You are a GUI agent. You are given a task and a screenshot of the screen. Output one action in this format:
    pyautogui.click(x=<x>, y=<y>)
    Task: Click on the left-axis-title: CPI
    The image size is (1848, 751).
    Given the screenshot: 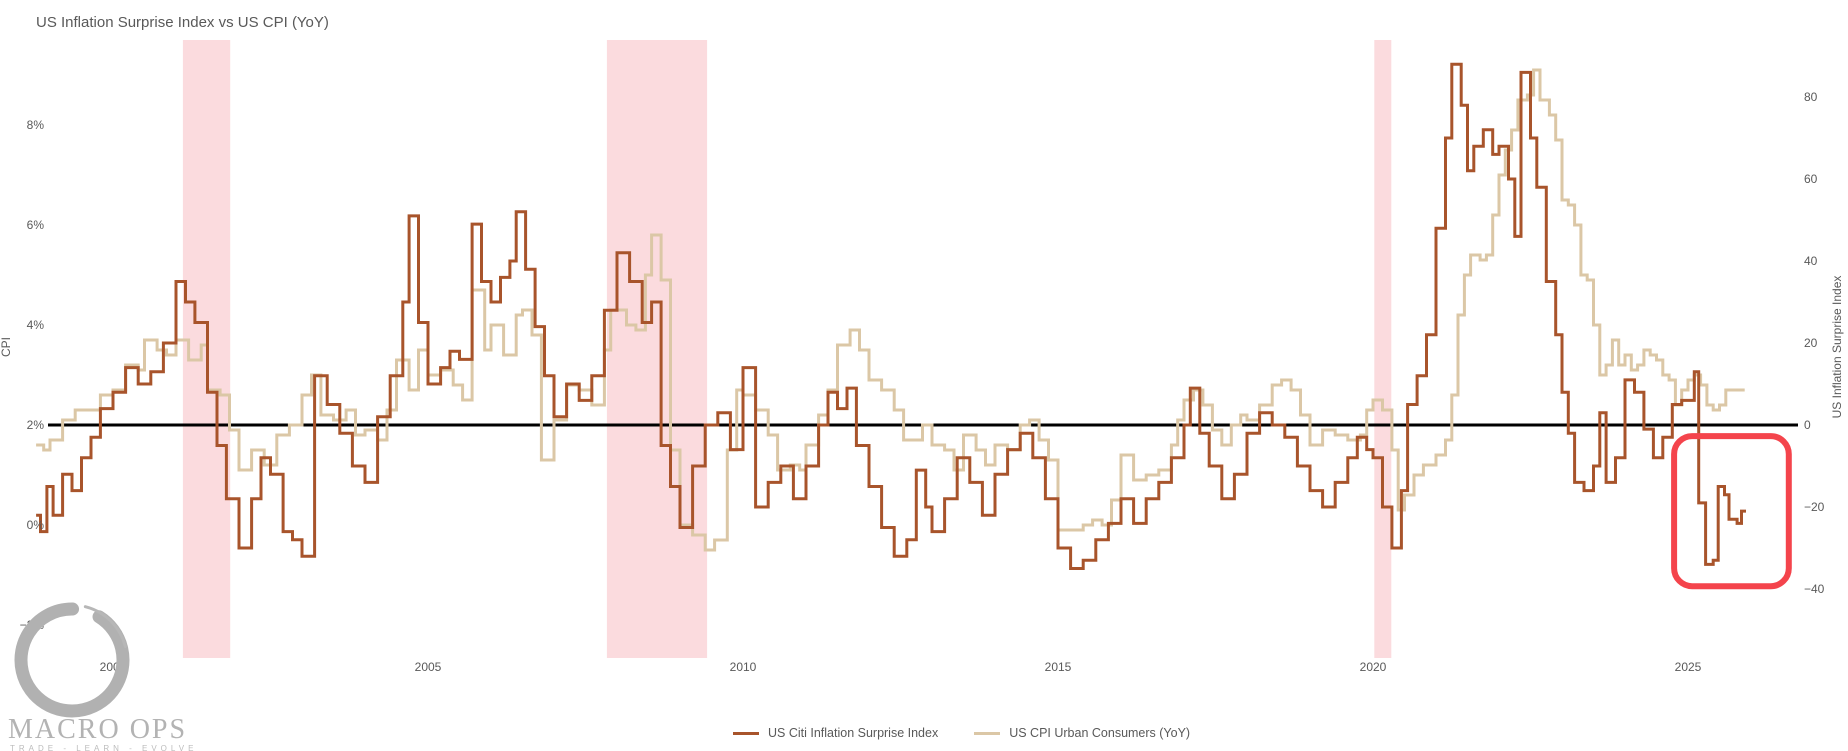 What is the action you would take?
    pyautogui.click(x=6, y=347)
    